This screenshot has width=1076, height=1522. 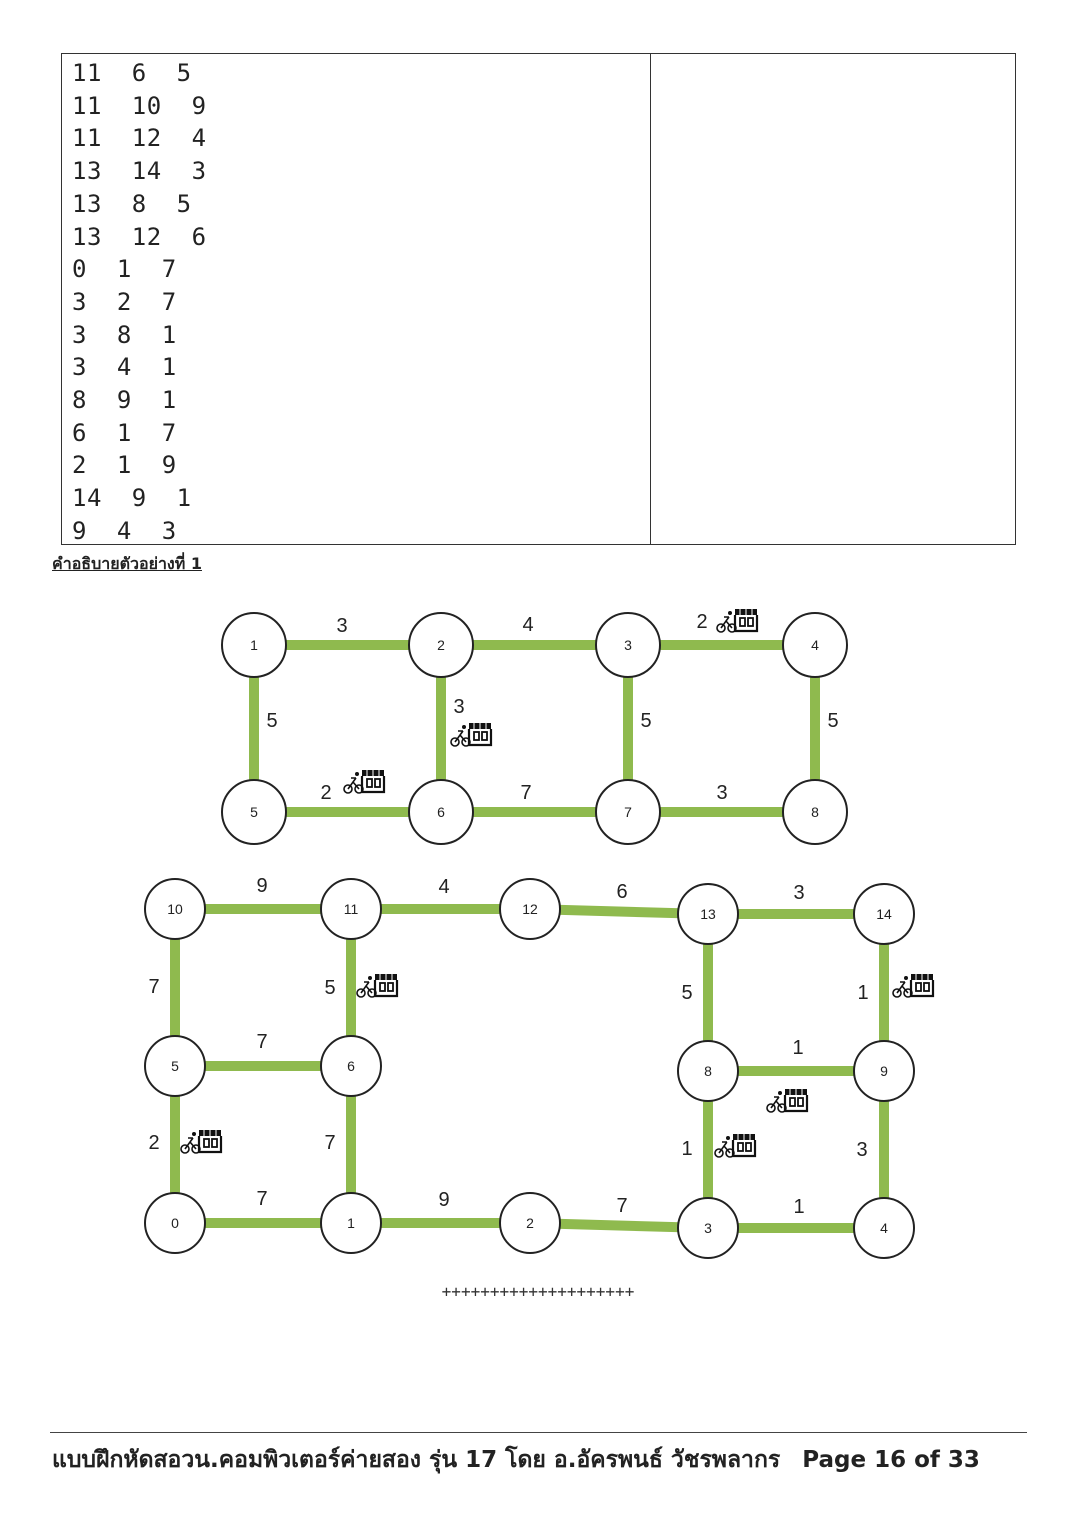 What do you see at coordinates (124, 465) in the screenshot?
I see `input-line: 2 1 9` at bounding box center [124, 465].